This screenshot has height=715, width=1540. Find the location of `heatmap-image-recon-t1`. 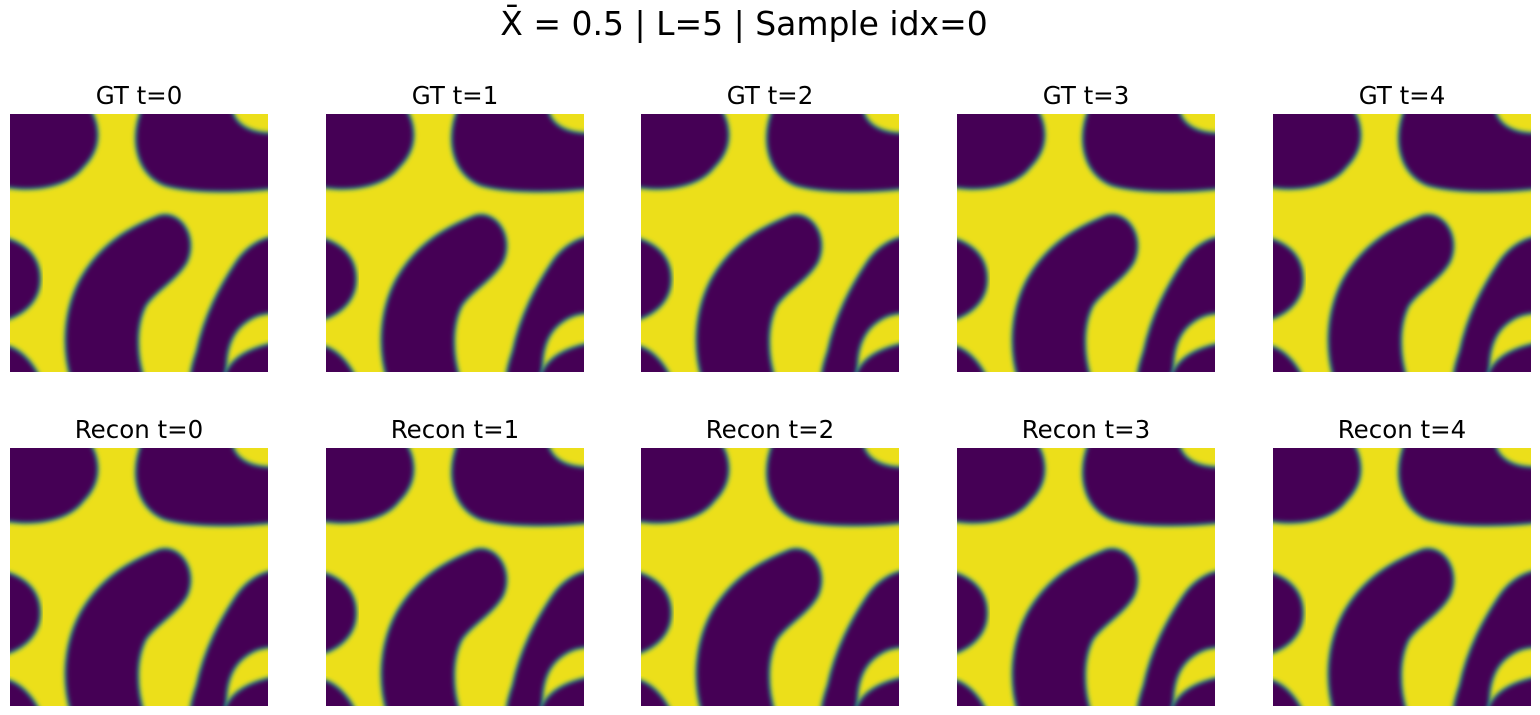

heatmap-image-recon-t1 is located at coordinates (455, 577).